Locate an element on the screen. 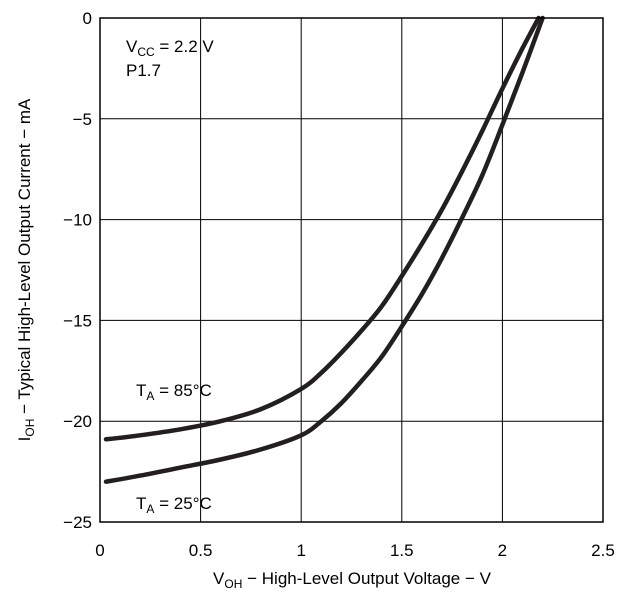 The width and height of the screenshot is (620, 592). x-tick-label: 0 is located at coordinates (99, 550).